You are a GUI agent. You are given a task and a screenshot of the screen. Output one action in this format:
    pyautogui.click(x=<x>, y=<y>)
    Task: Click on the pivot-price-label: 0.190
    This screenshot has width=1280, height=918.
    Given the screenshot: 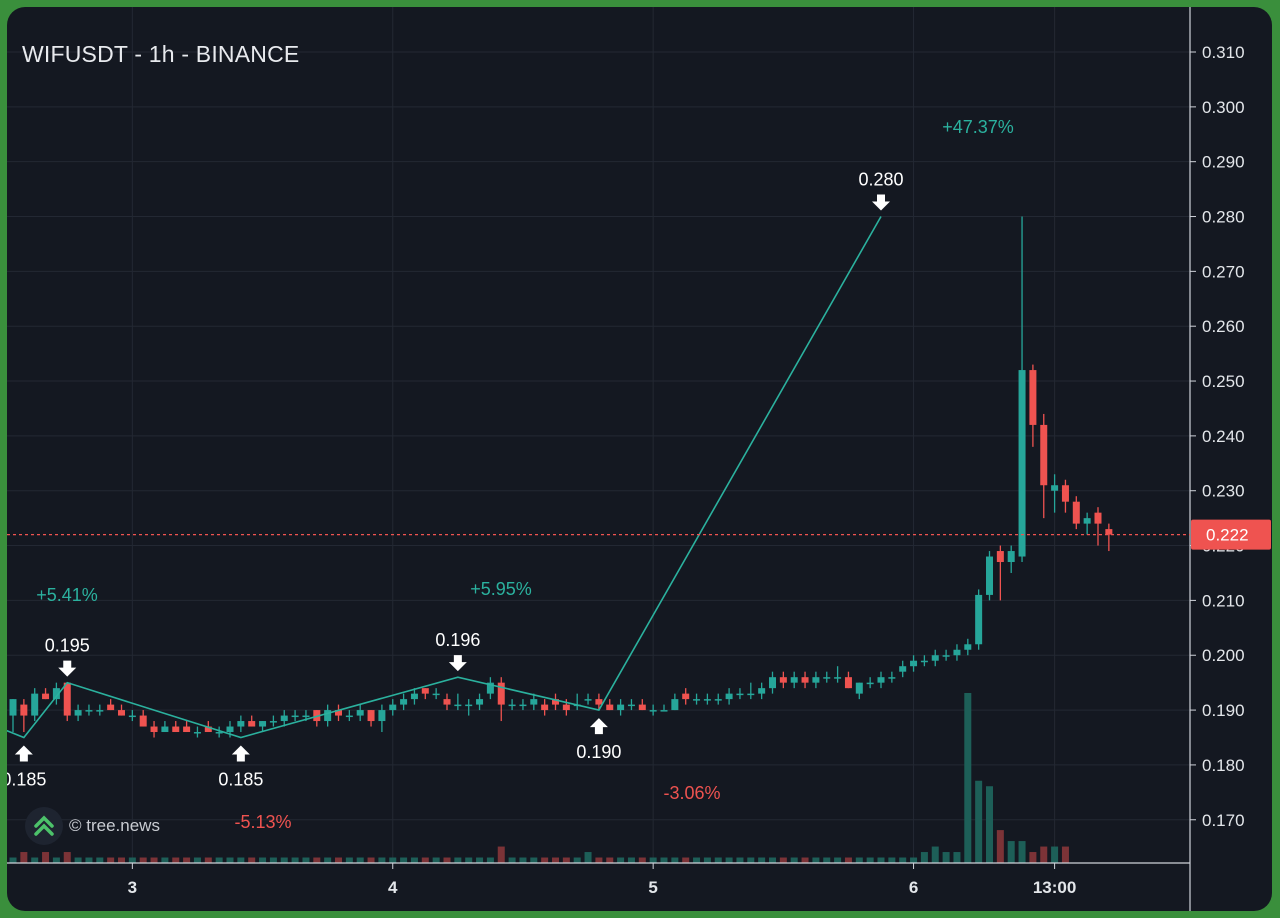 What is the action you would take?
    pyautogui.click(x=598, y=752)
    